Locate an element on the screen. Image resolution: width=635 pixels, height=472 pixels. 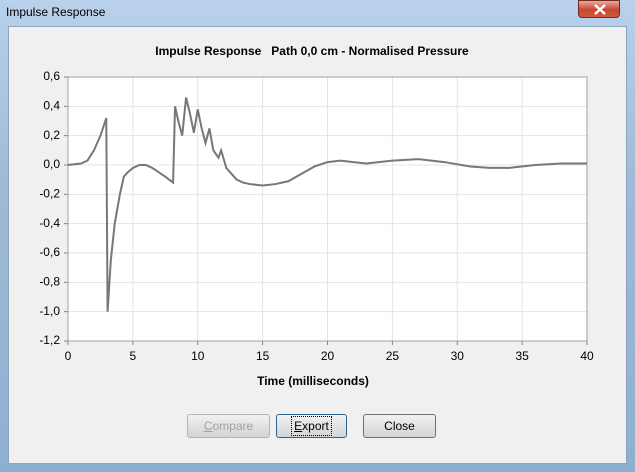
y-tick-label: -0,6 is located at coordinates (49, 252).